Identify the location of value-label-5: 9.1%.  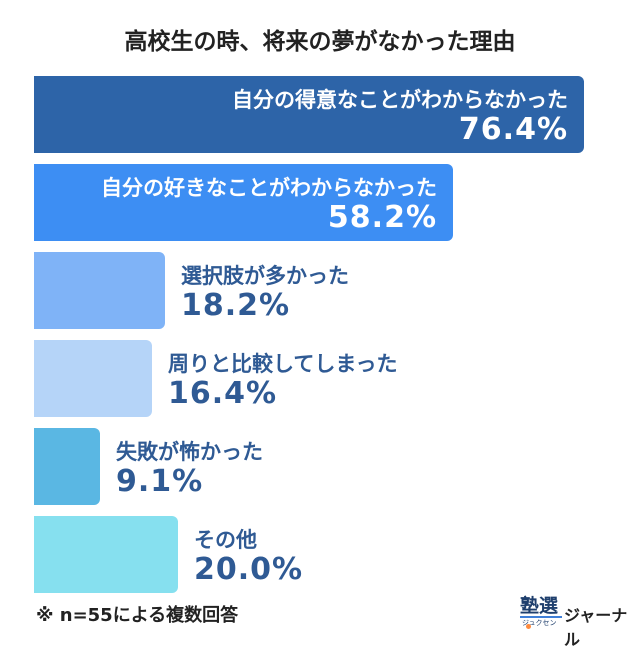
(160, 481).